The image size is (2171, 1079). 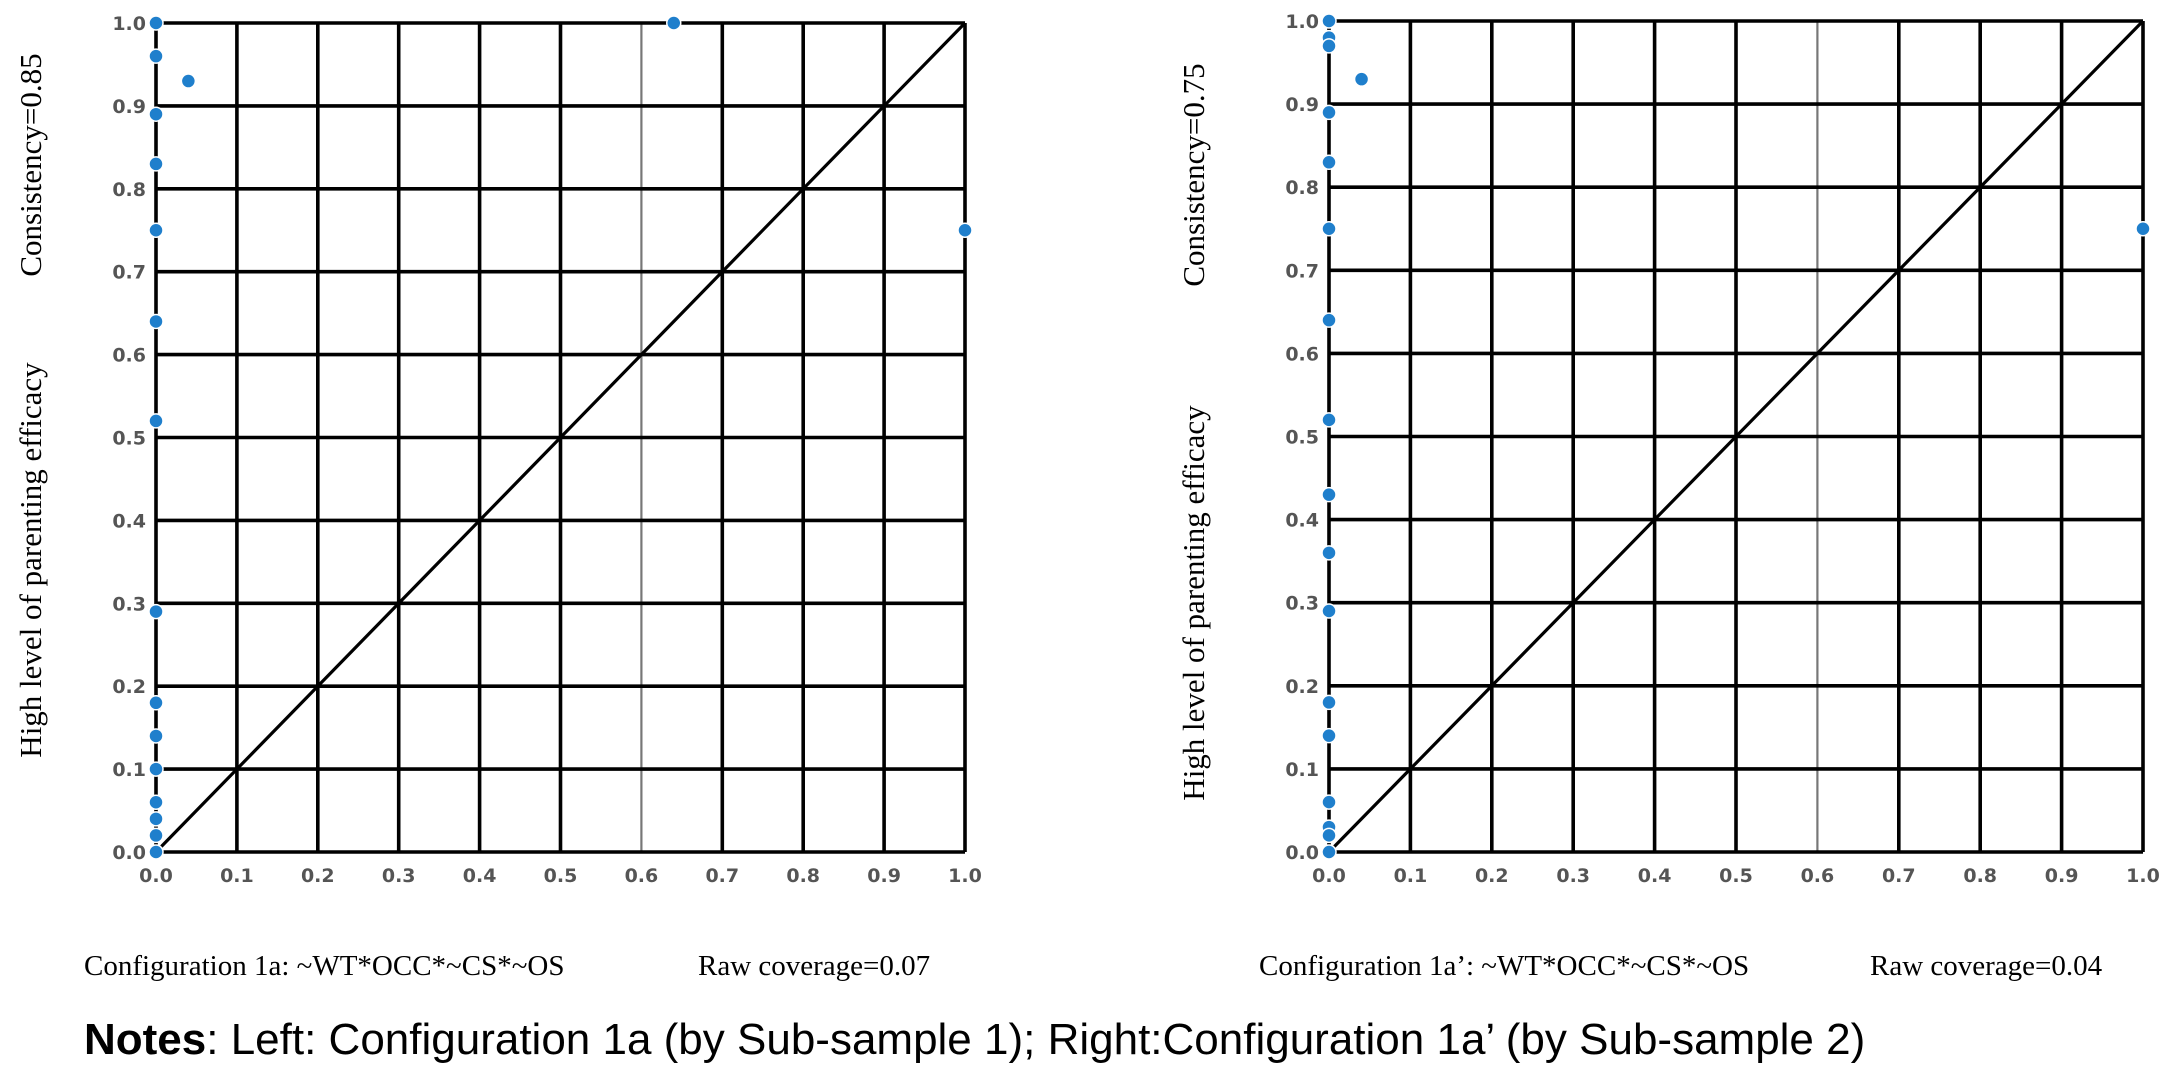 What do you see at coordinates (324, 966) in the screenshot?
I see `configuration-caption: Configuration 1a: ~WT*OCC*~CS*~OS` at bounding box center [324, 966].